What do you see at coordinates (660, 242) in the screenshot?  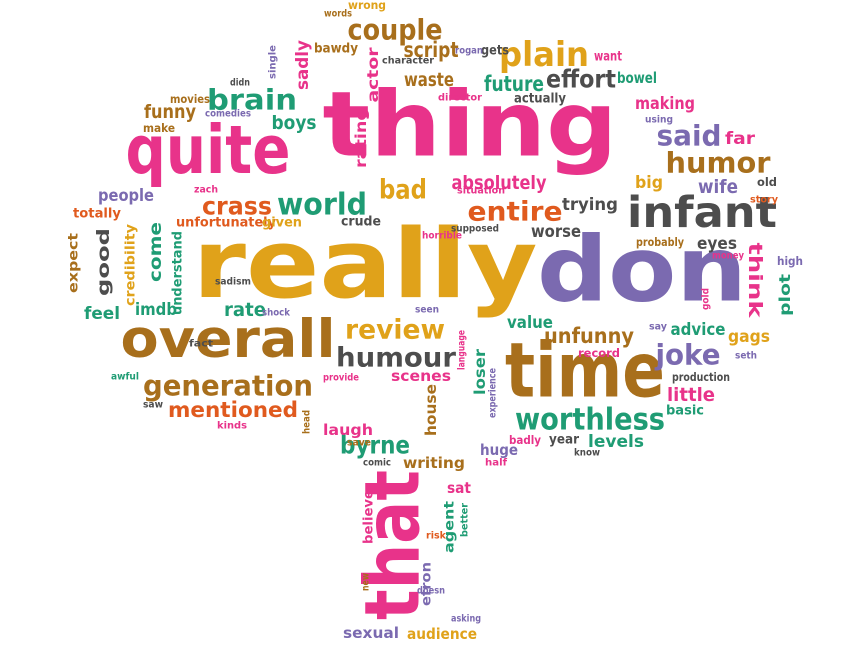 I see `word-probably: probably` at bounding box center [660, 242].